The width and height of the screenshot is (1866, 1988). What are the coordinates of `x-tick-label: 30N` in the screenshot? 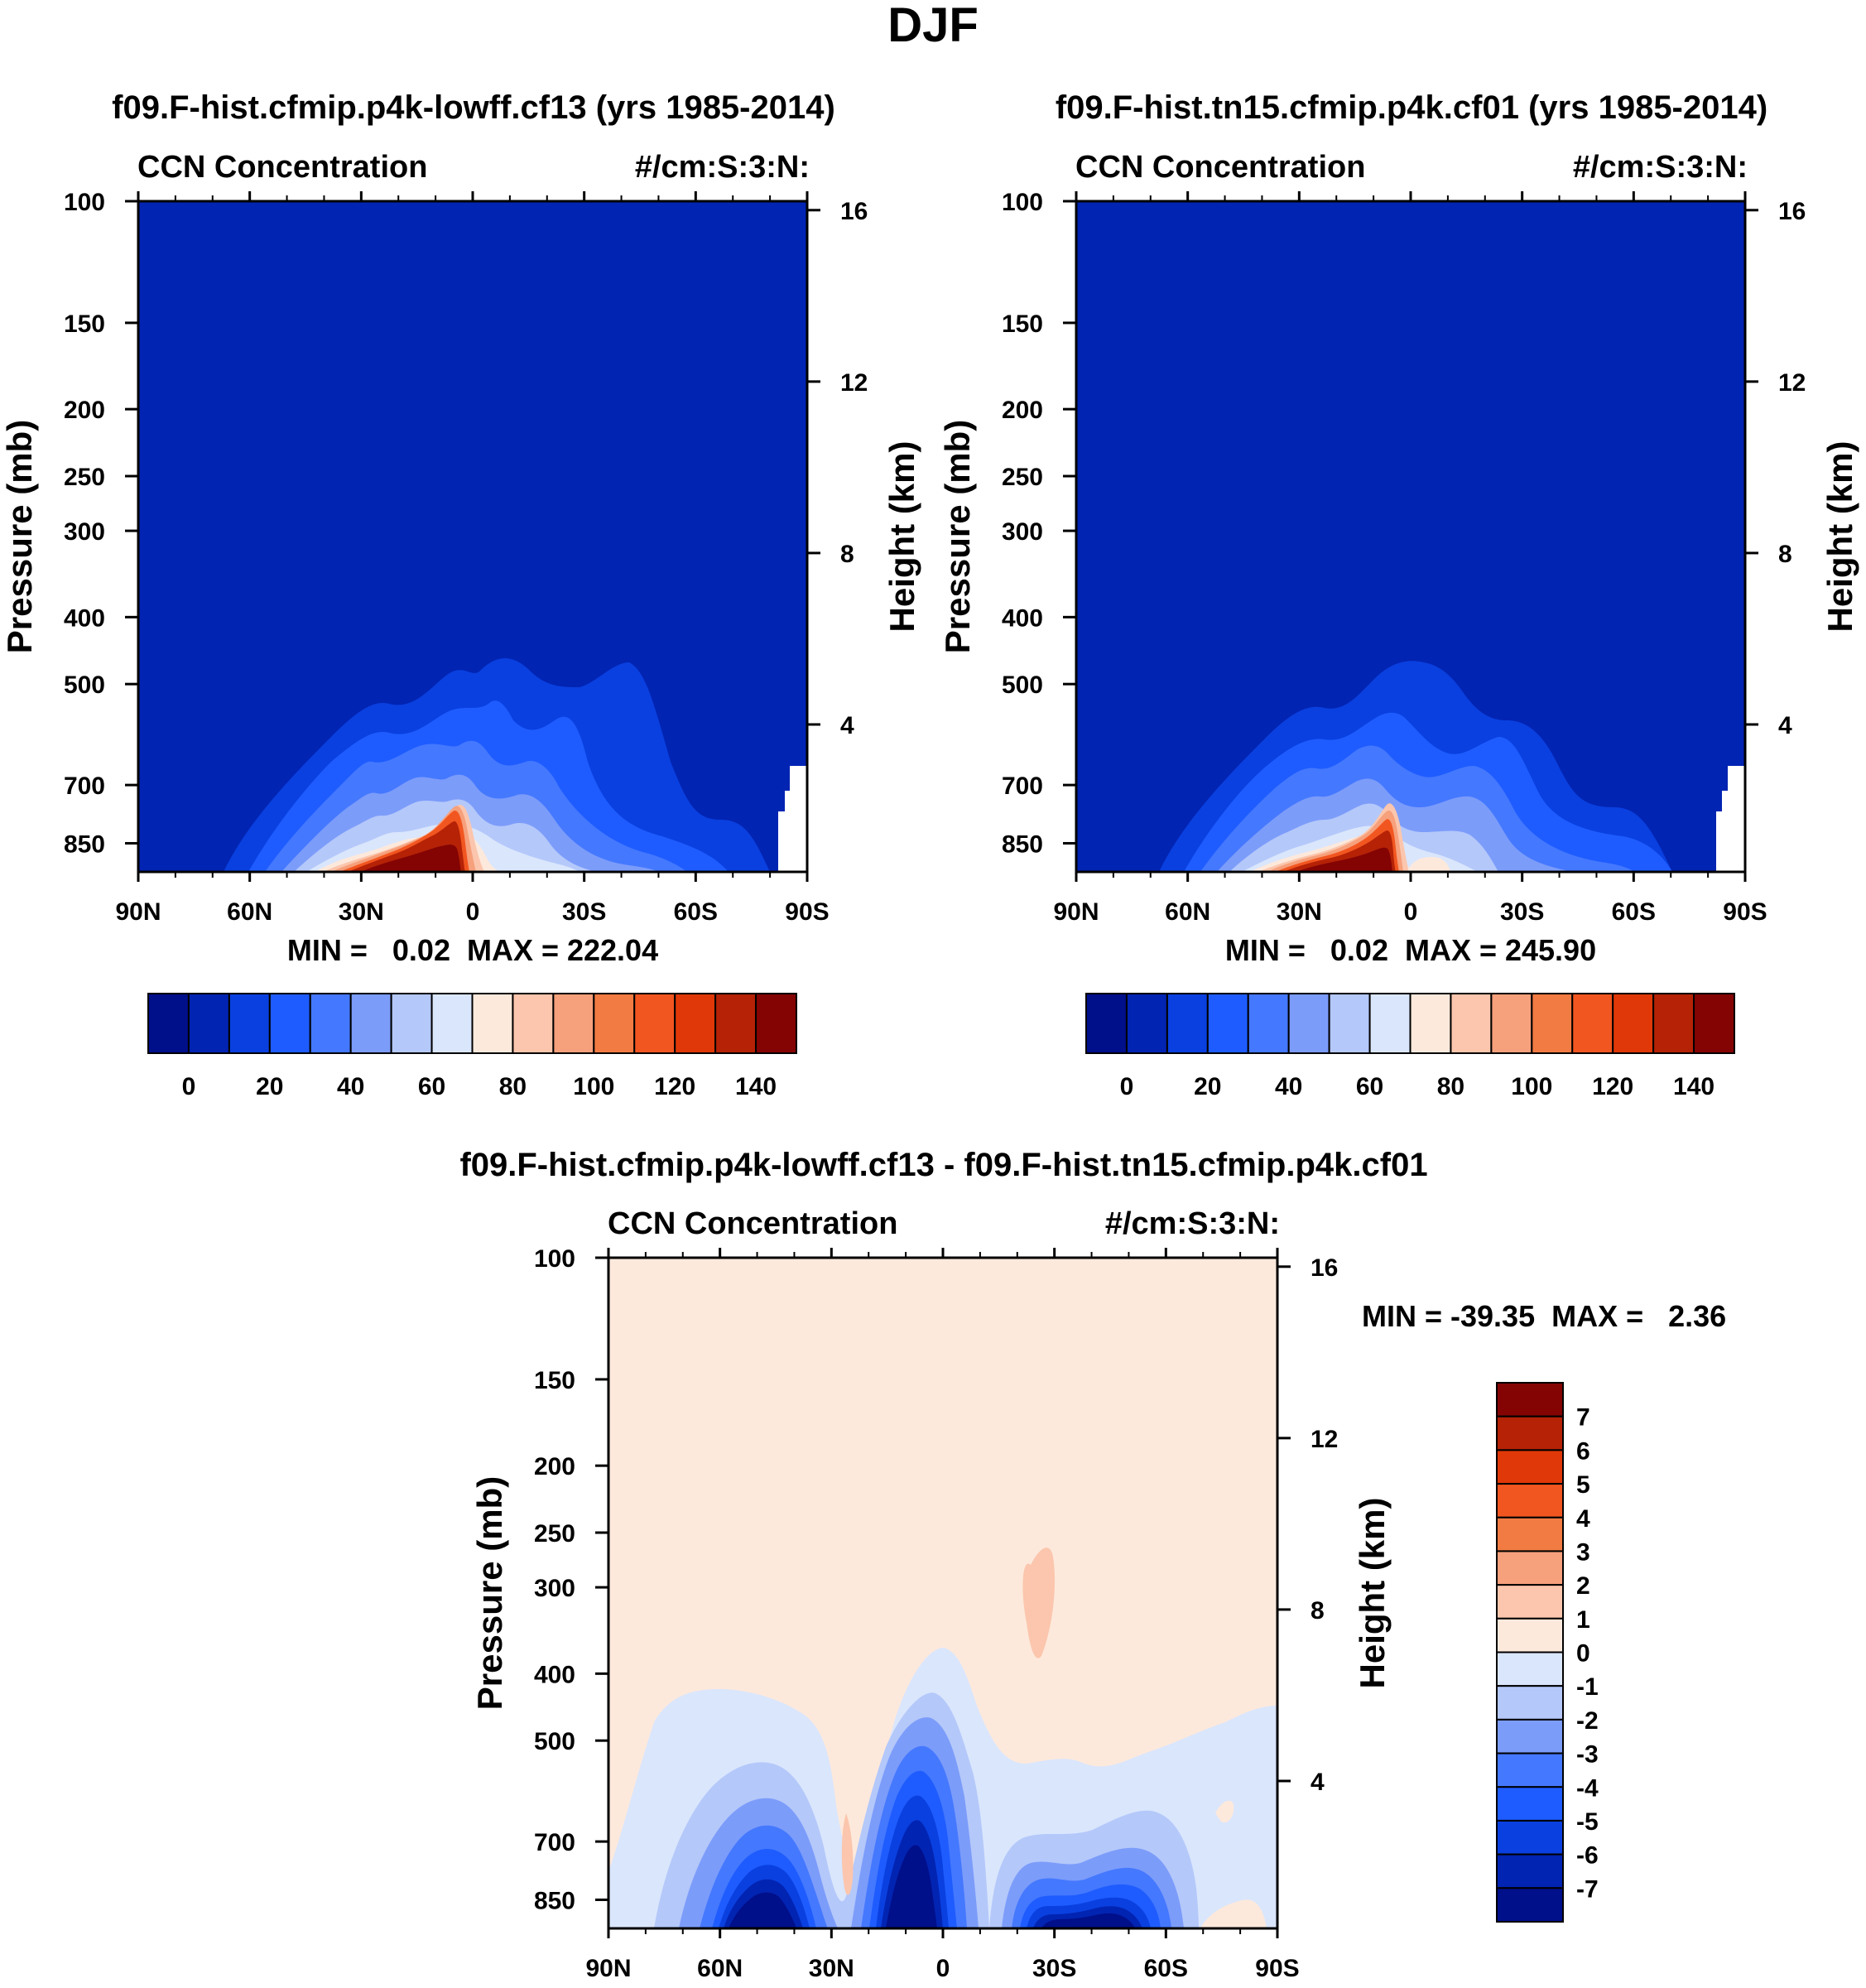 It's located at (361, 912).